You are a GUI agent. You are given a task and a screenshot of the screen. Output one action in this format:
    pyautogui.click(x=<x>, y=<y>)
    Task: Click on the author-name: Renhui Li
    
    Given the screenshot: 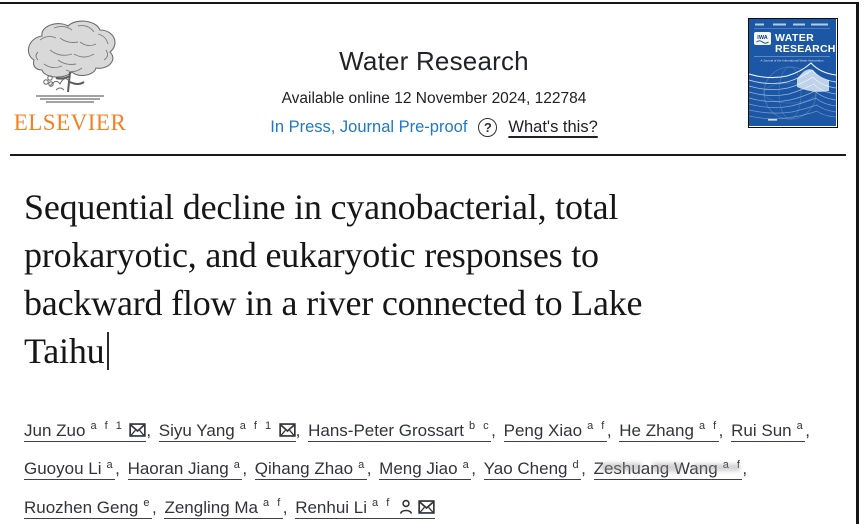 What is the action you would take?
    pyautogui.click(x=331, y=507)
    